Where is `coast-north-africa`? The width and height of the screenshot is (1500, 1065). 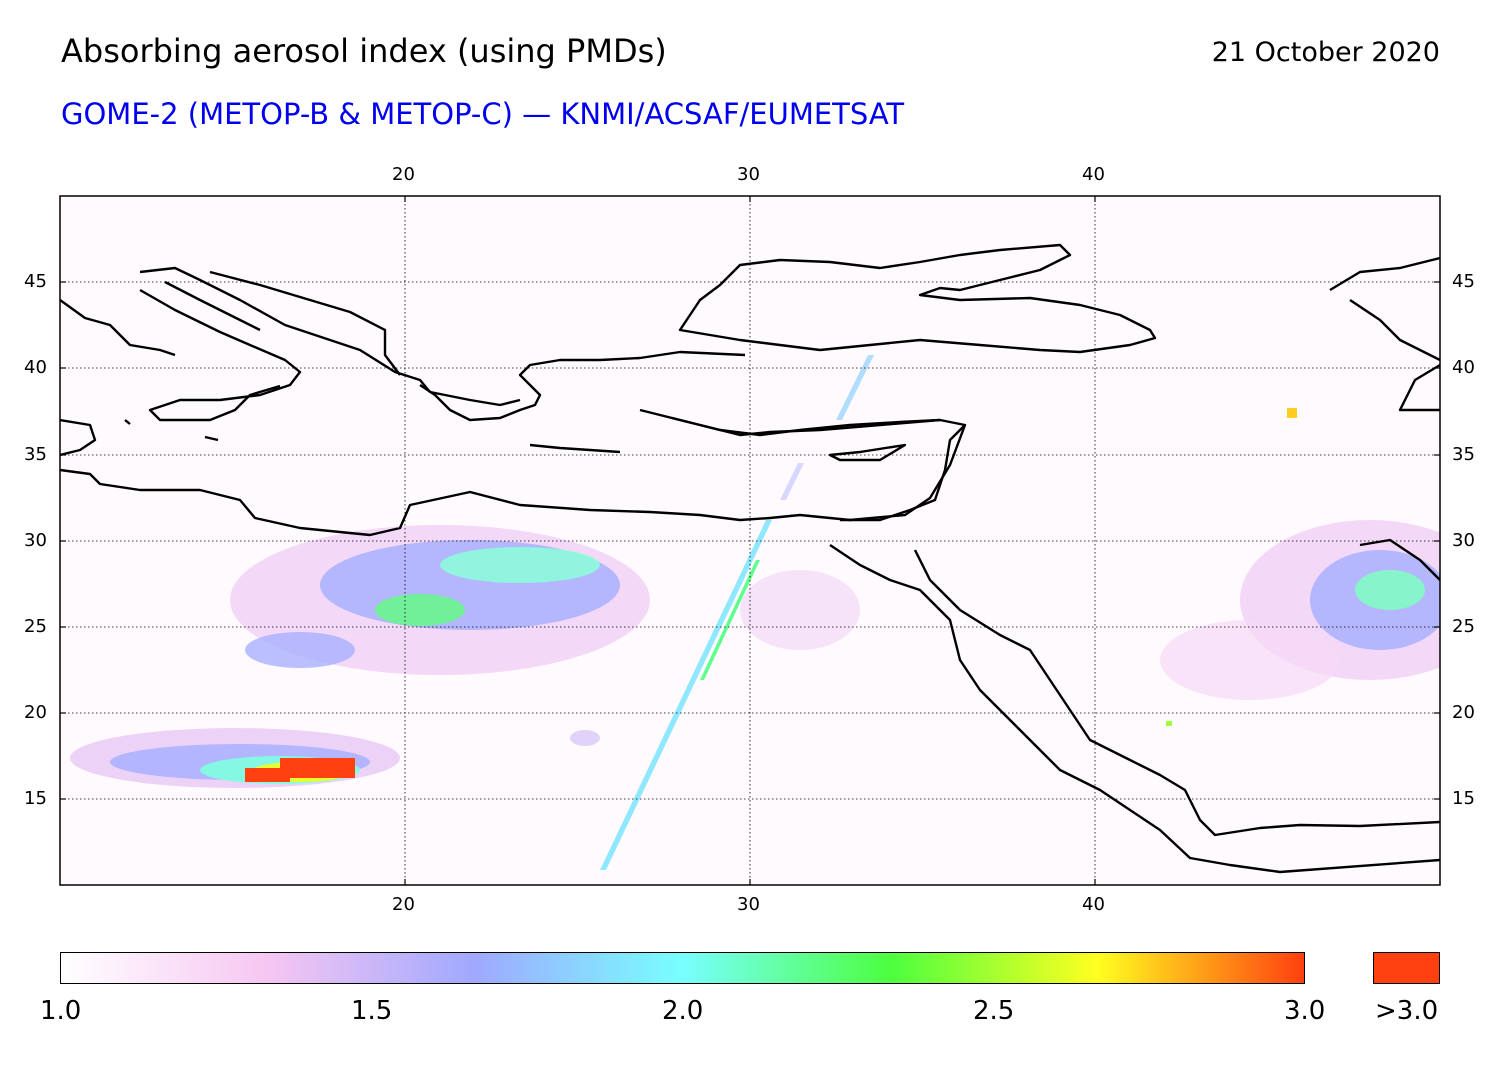
coast-north-africa is located at coordinates (513, 476).